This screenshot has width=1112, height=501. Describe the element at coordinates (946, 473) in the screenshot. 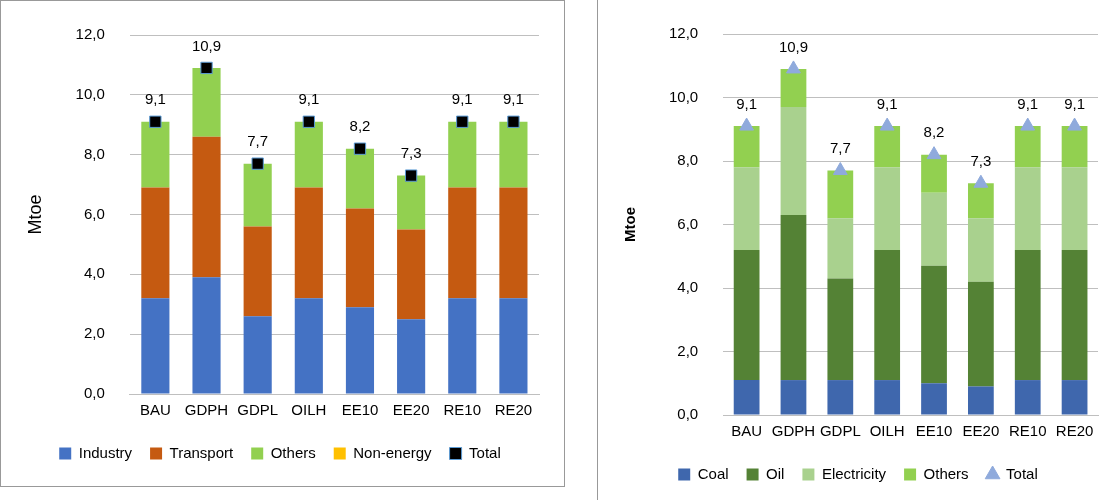

I see `legend-label: Others` at that location.